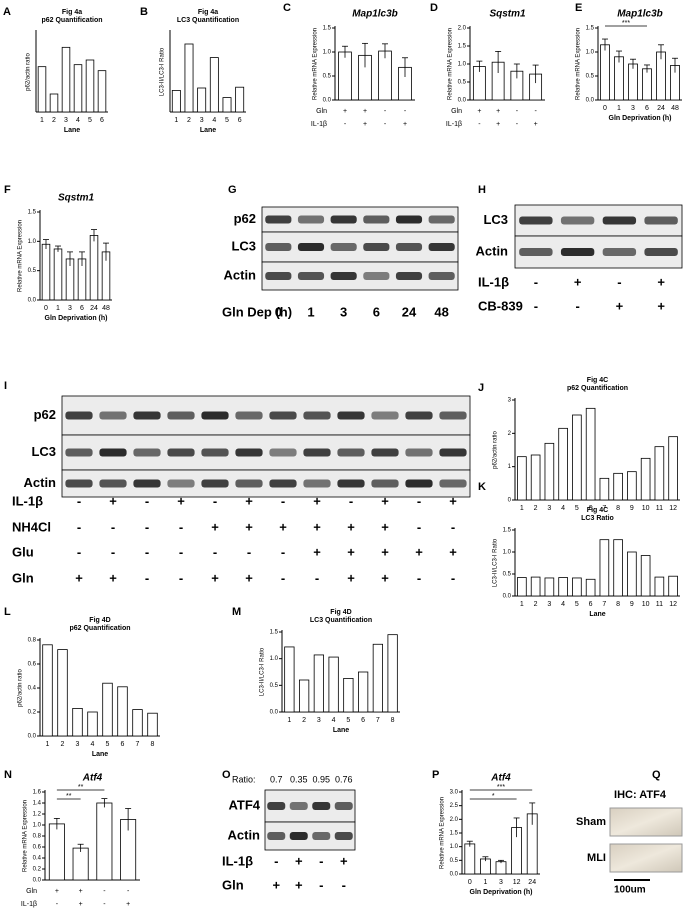 This screenshot has width=686, height=919. Describe the element at coordinates (106, 308) in the screenshot. I see `x-tick-label: 48` at that location.